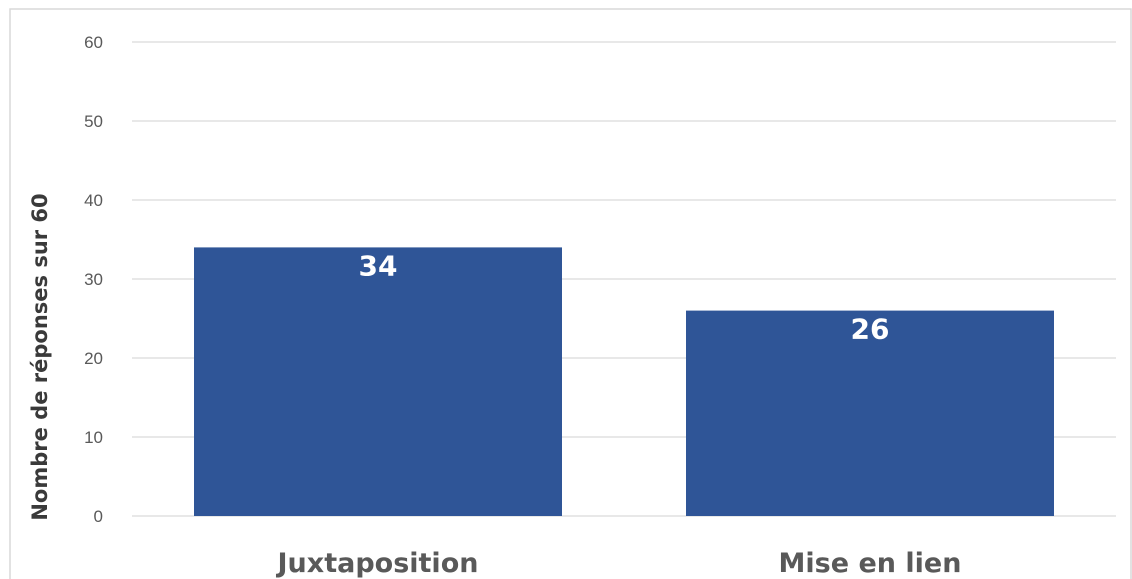  I want to click on y-axis-ticks: 0 10 20 30 40 50 60, so click(93, 279).